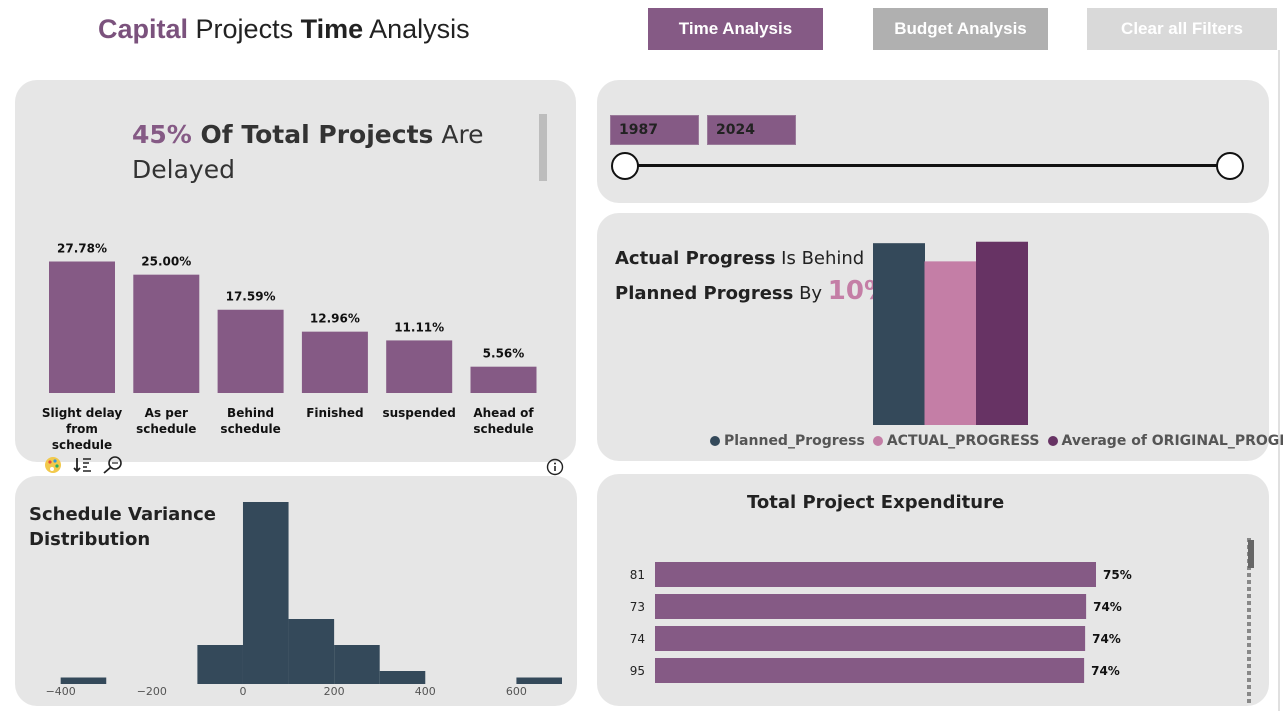  I want to click on sort-icon, so click(83, 467).